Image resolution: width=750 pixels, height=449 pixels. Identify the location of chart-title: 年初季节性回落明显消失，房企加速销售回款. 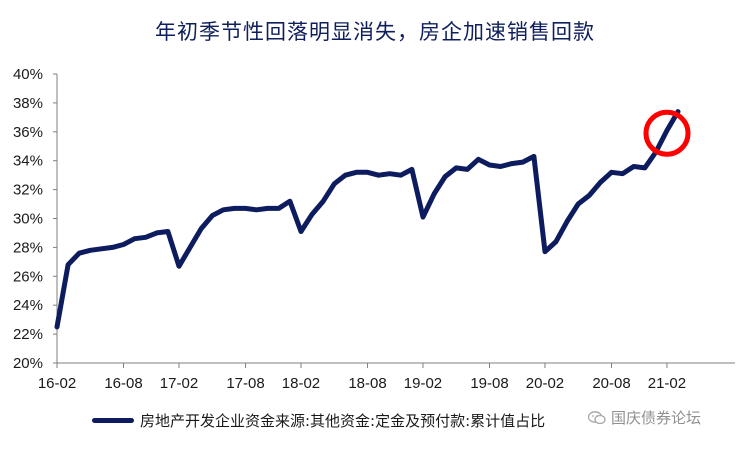
(375, 32).